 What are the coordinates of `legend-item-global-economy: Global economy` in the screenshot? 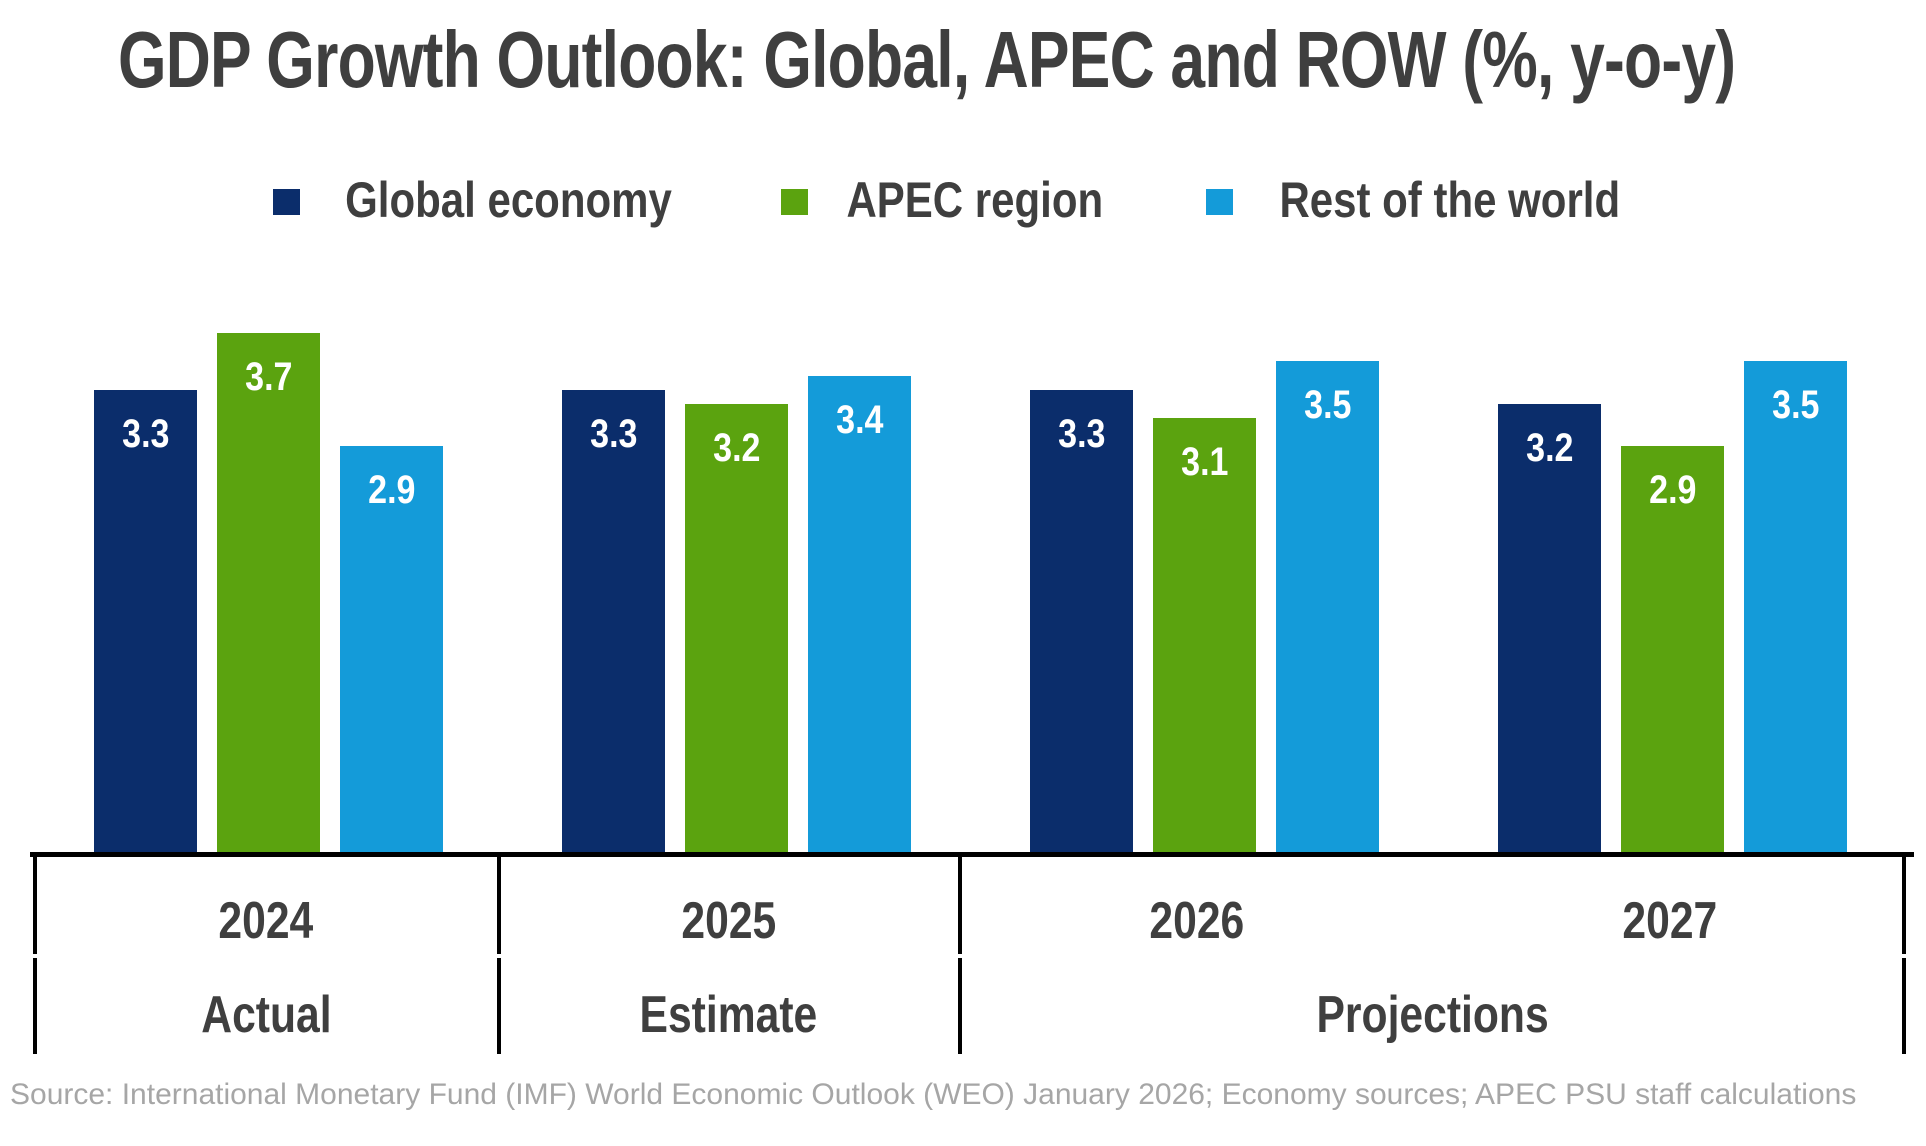 It's located at (488, 200).